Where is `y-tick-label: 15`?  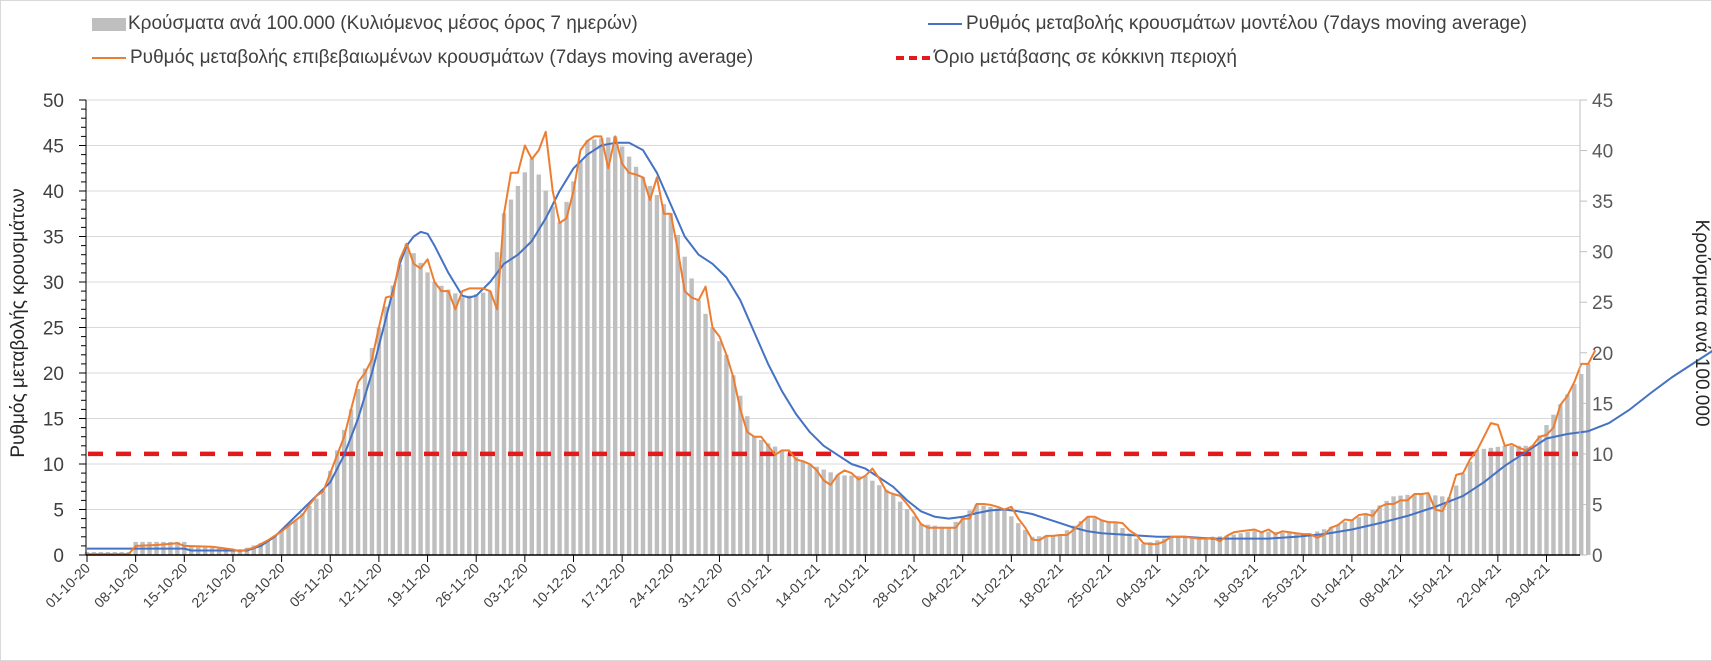
y-tick-label: 15 is located at coordinates (53, 420).